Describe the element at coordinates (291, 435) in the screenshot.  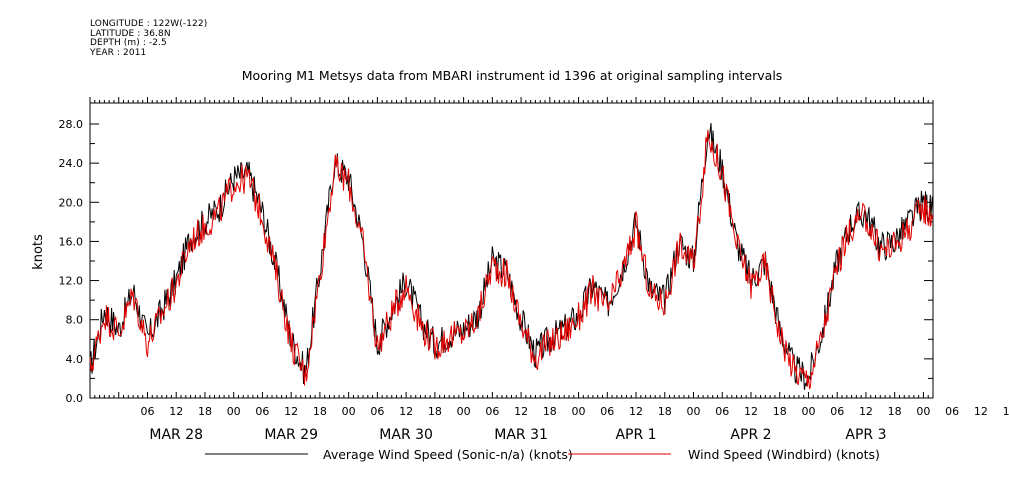
I see `x-day-label: MAR 29` at that location.